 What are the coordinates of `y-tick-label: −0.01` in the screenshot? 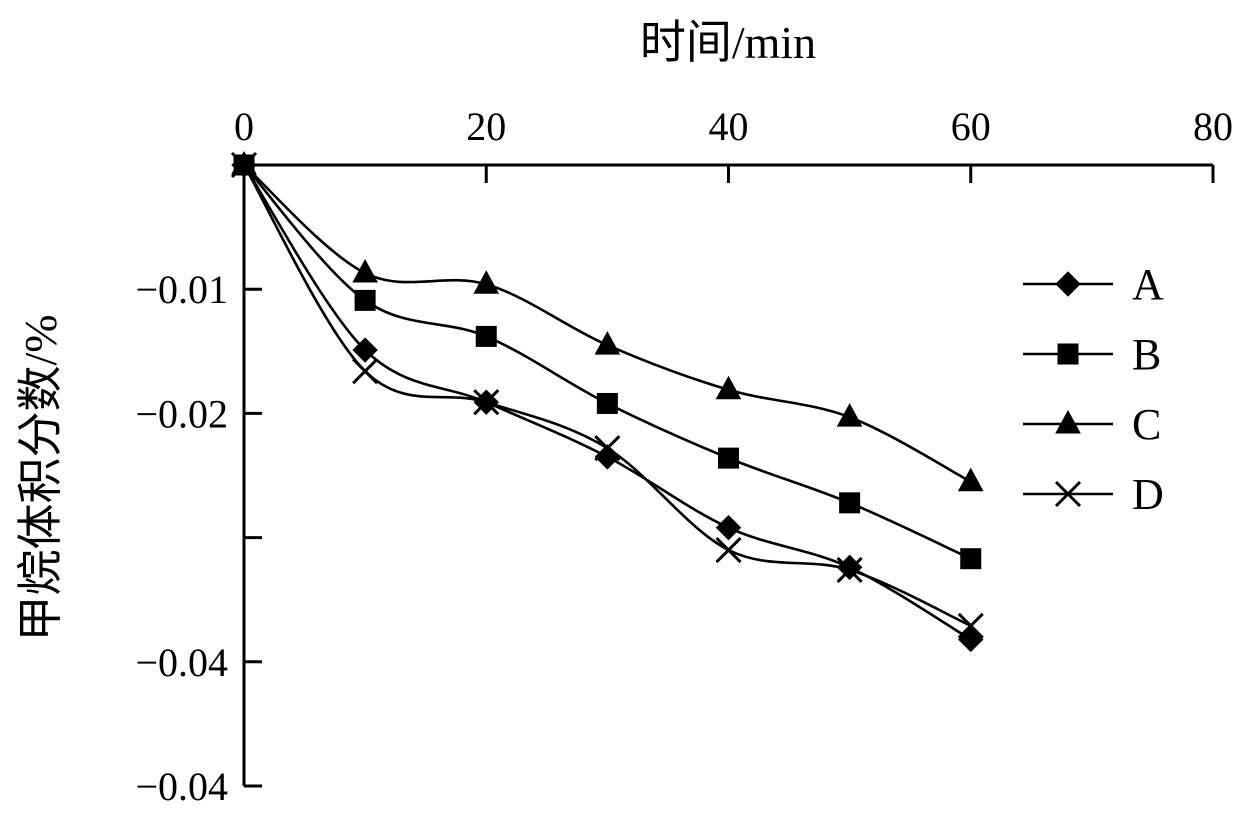 It's located at (181, 289).